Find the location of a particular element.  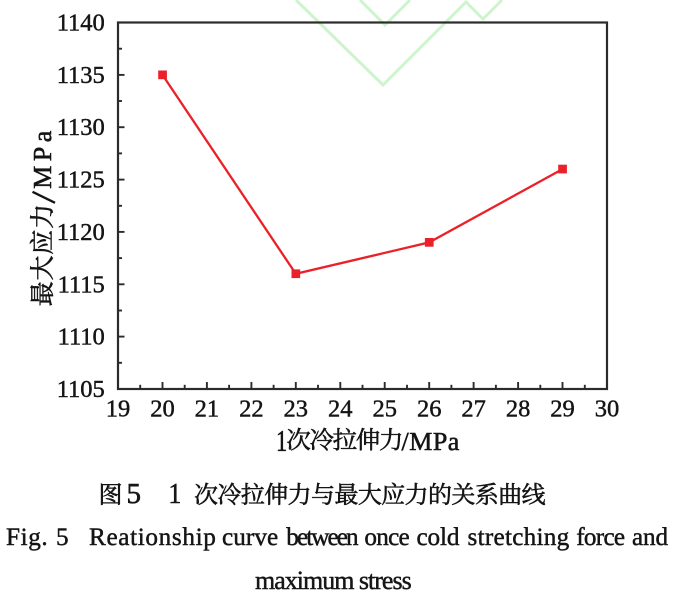

svg-text: 1135 is located at coordinates (81, 75).